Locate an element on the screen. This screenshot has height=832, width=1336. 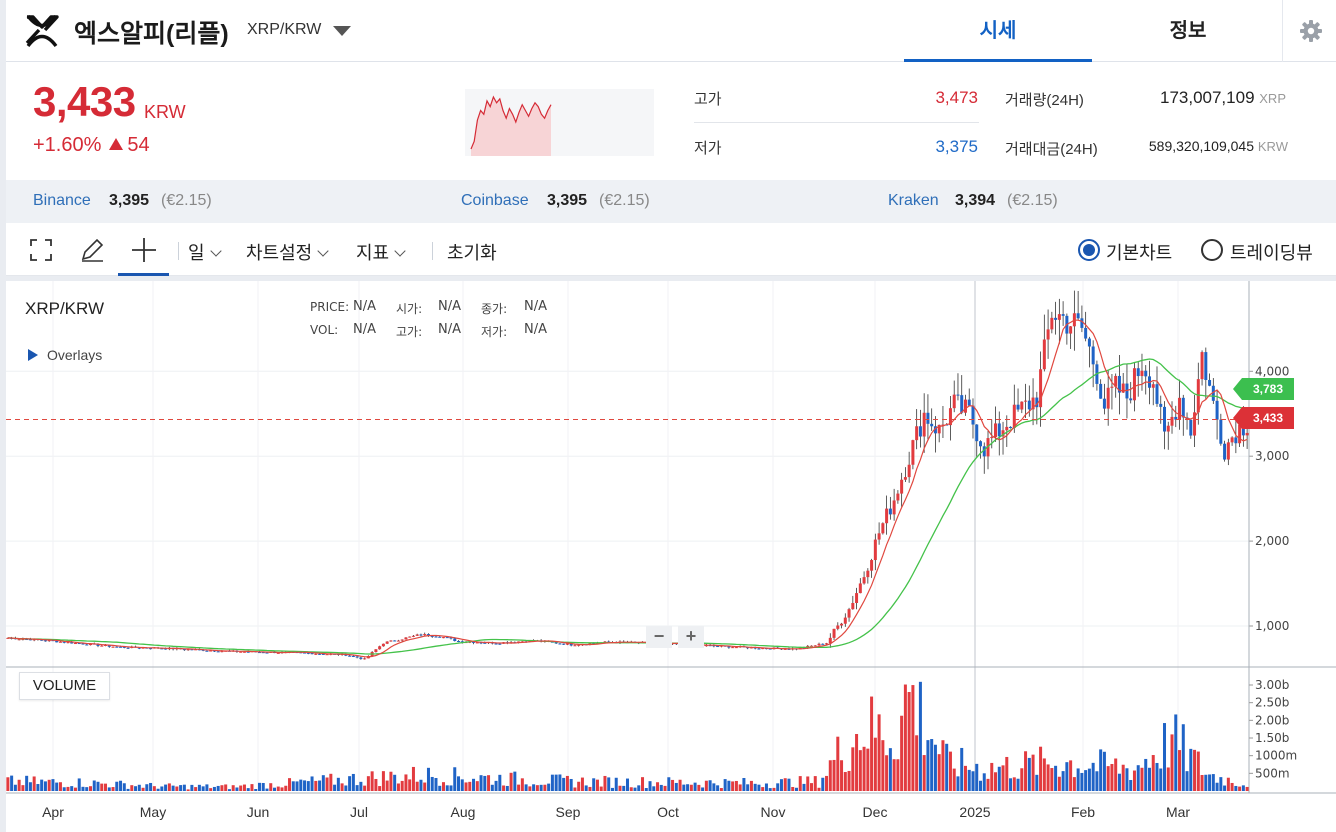
sparkline-chart is located at coordinates (559, 122).